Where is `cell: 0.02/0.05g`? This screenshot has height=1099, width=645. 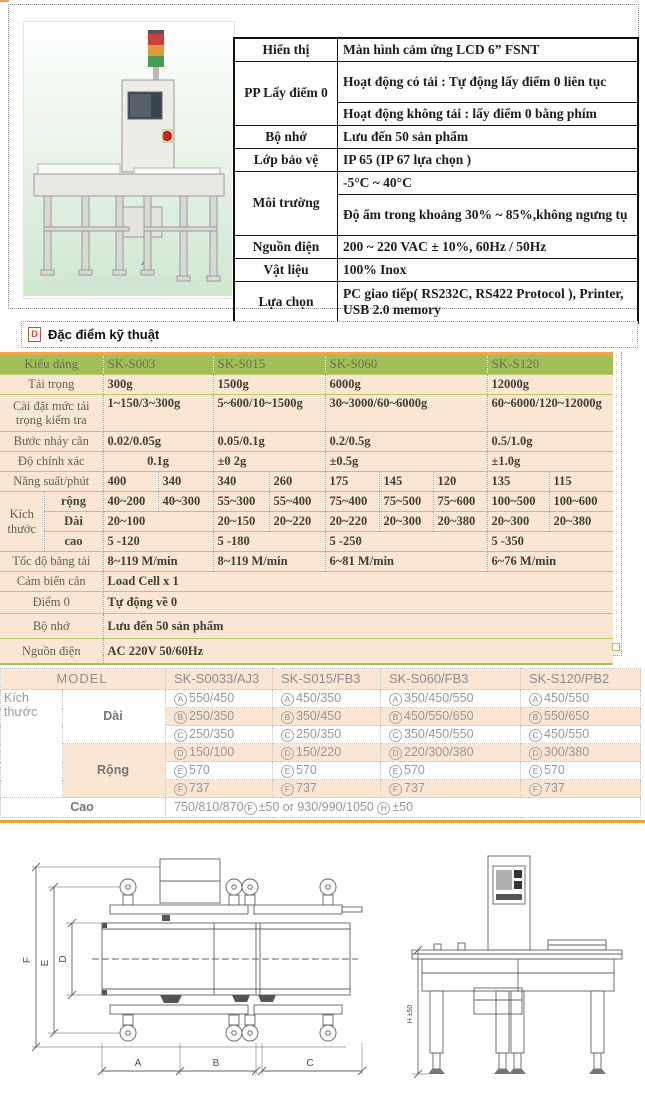
cell: 0.02/0.05g is located at coordinates (158, 441).